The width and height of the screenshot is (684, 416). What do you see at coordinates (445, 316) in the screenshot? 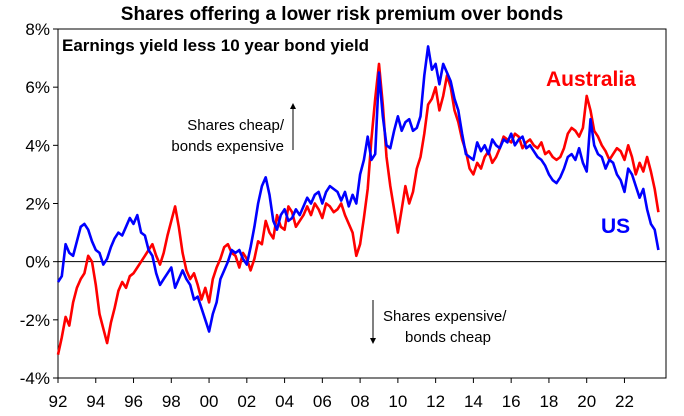
I see `annotation-expensive-line-1: Shares expensive/` at bounding box center [445, 316].